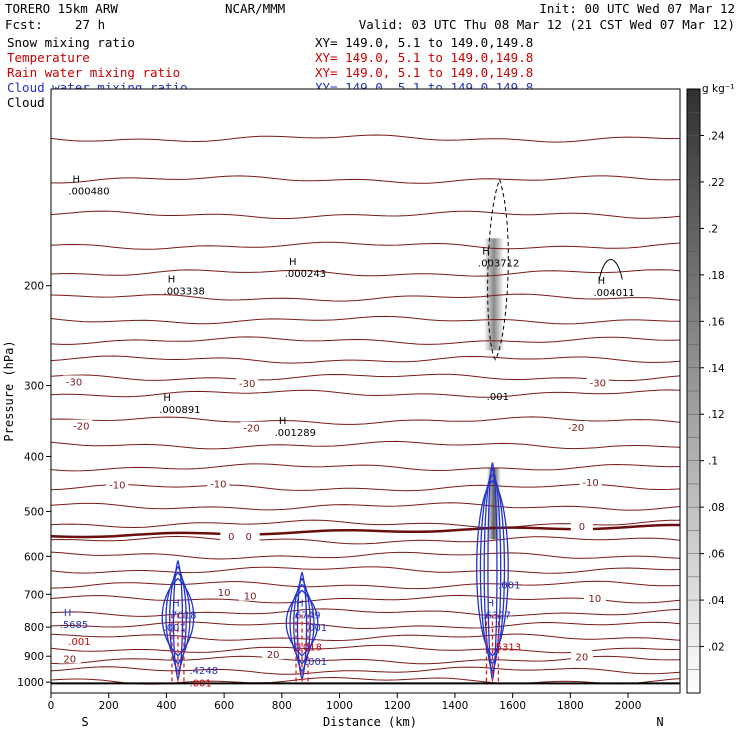  What do you see at coordinates (282, 706) in the screenshot?
I see `x-tick-label: 800` at bounding box center [282, 706].